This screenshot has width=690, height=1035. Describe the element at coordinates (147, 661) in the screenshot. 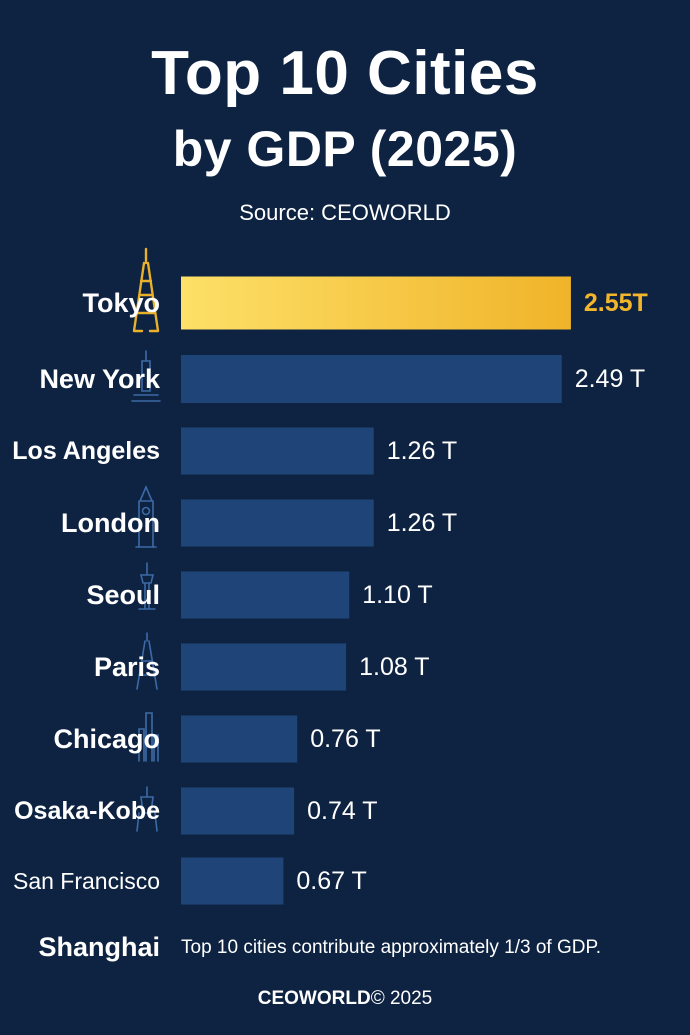

I see `eiffel-tower-icon` at that location.